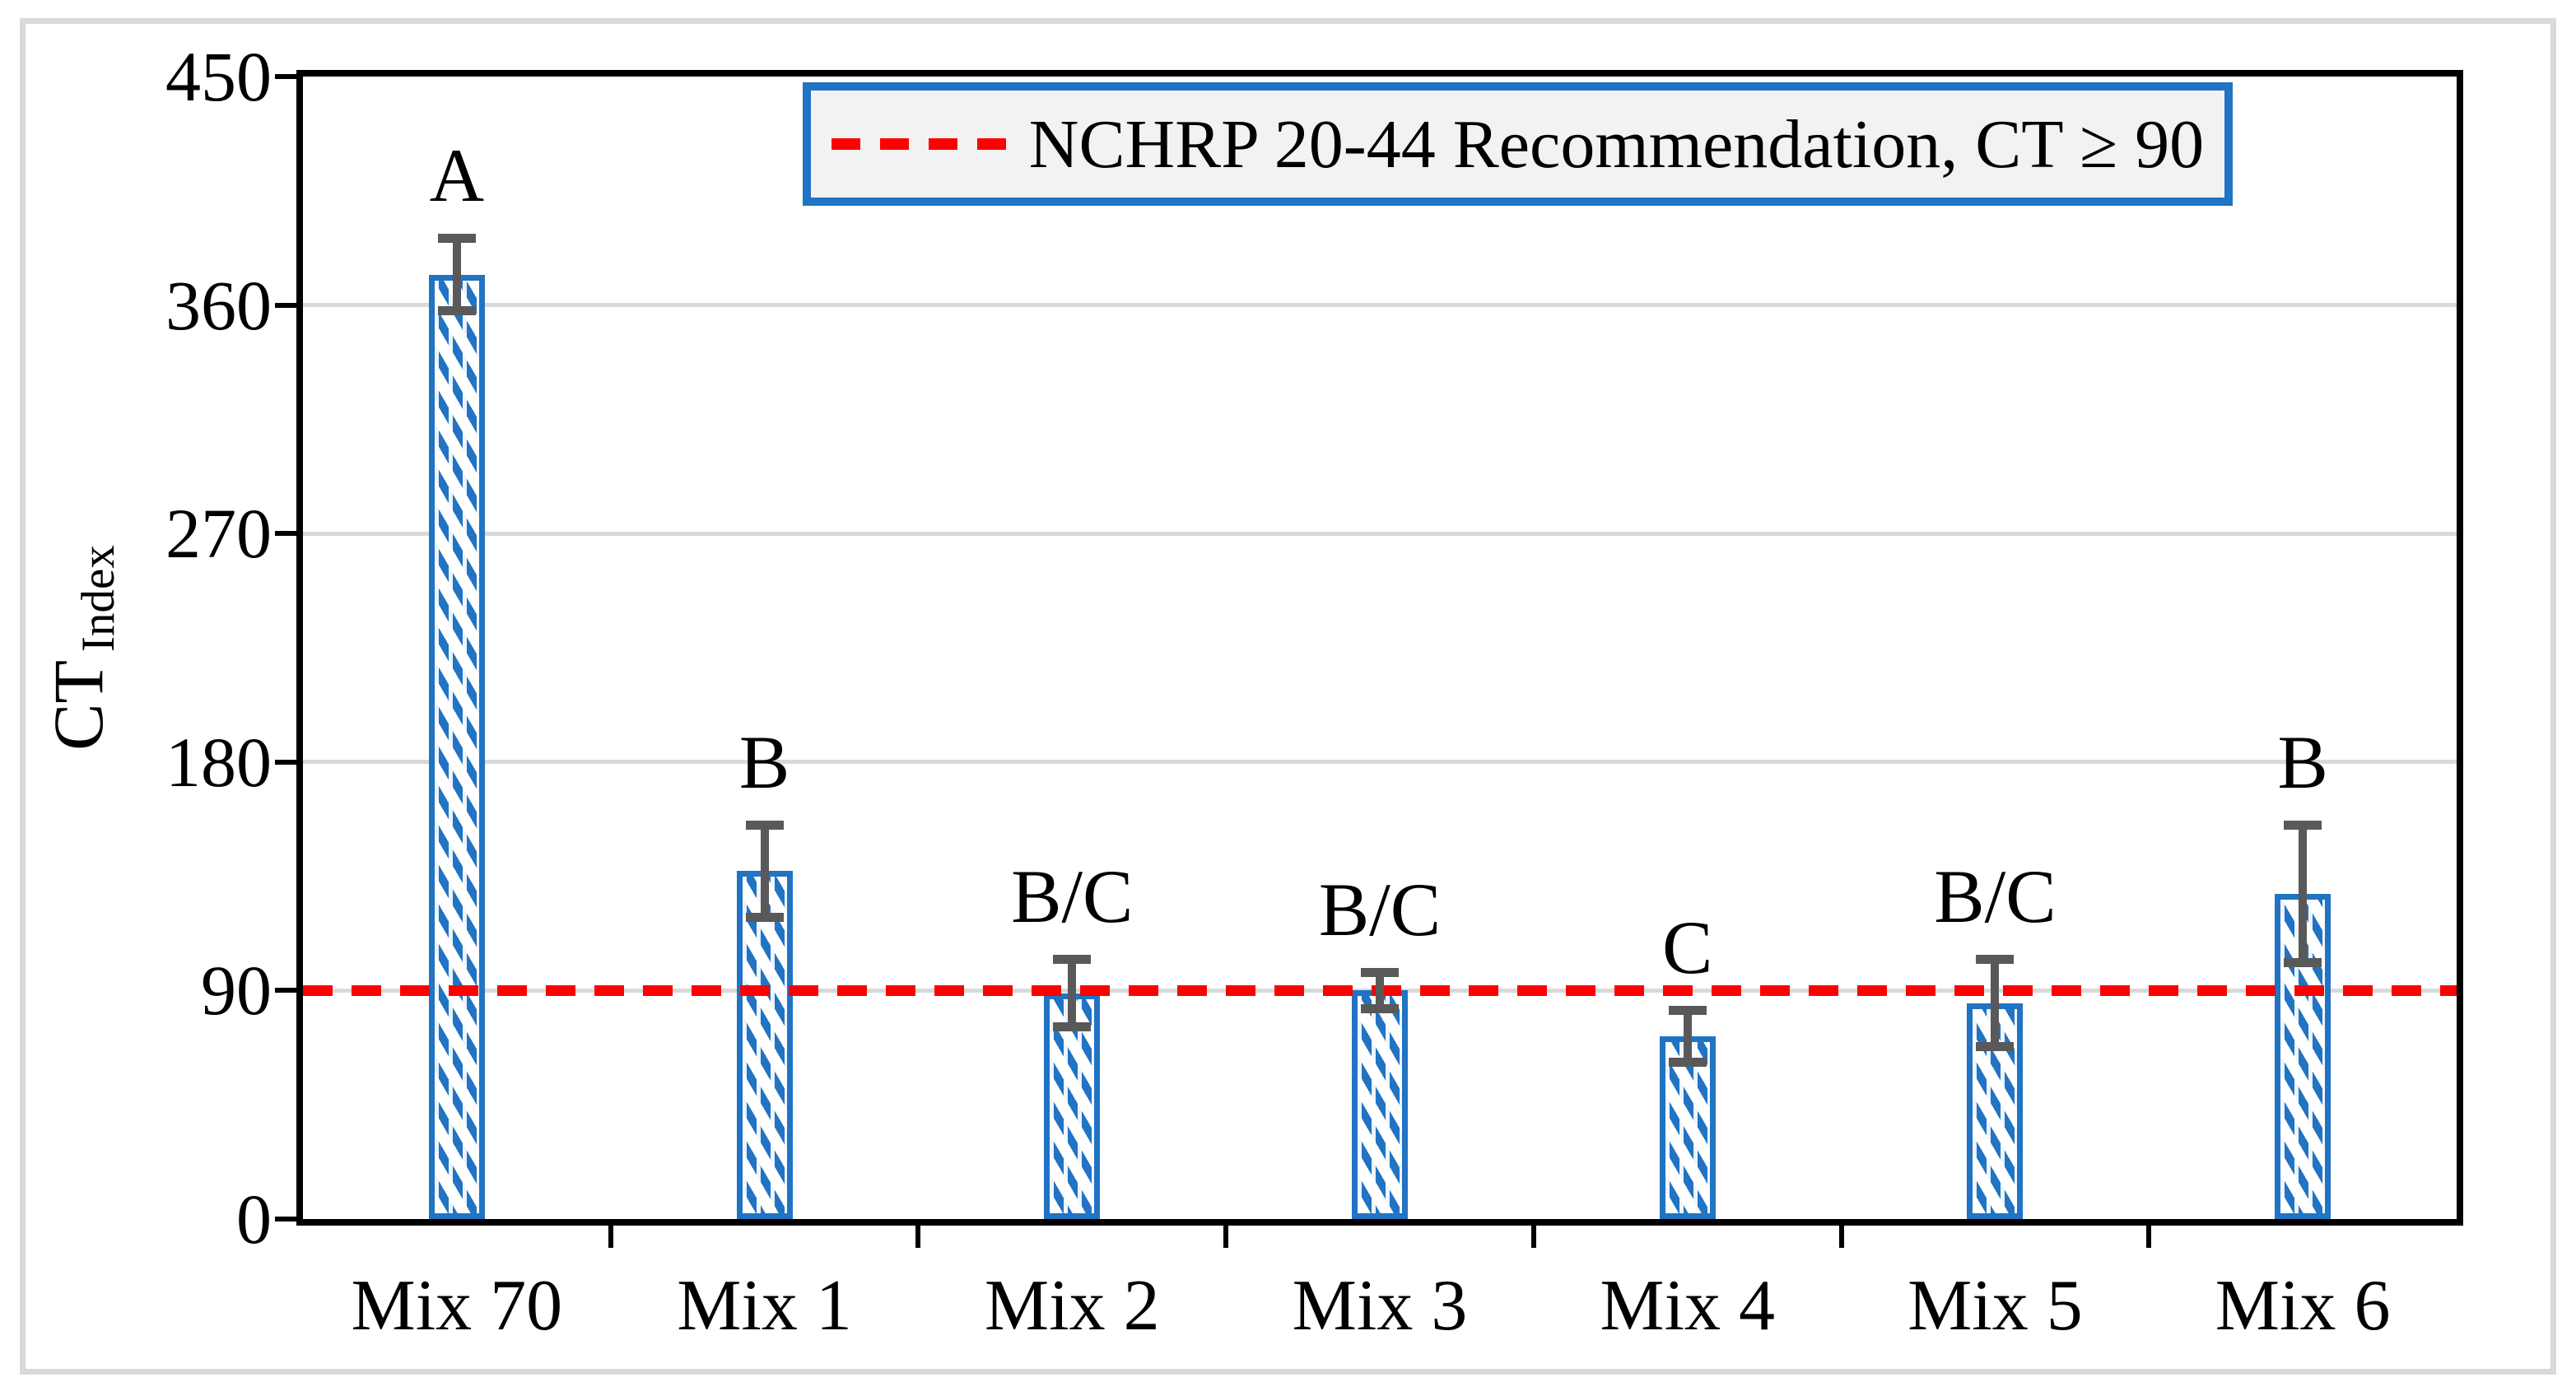 The width and height of the screenshot is (2576, 1396). Describe the element at coordinates (236, 991) in the screenshot. I see `y-tick-label: 90` at that location.